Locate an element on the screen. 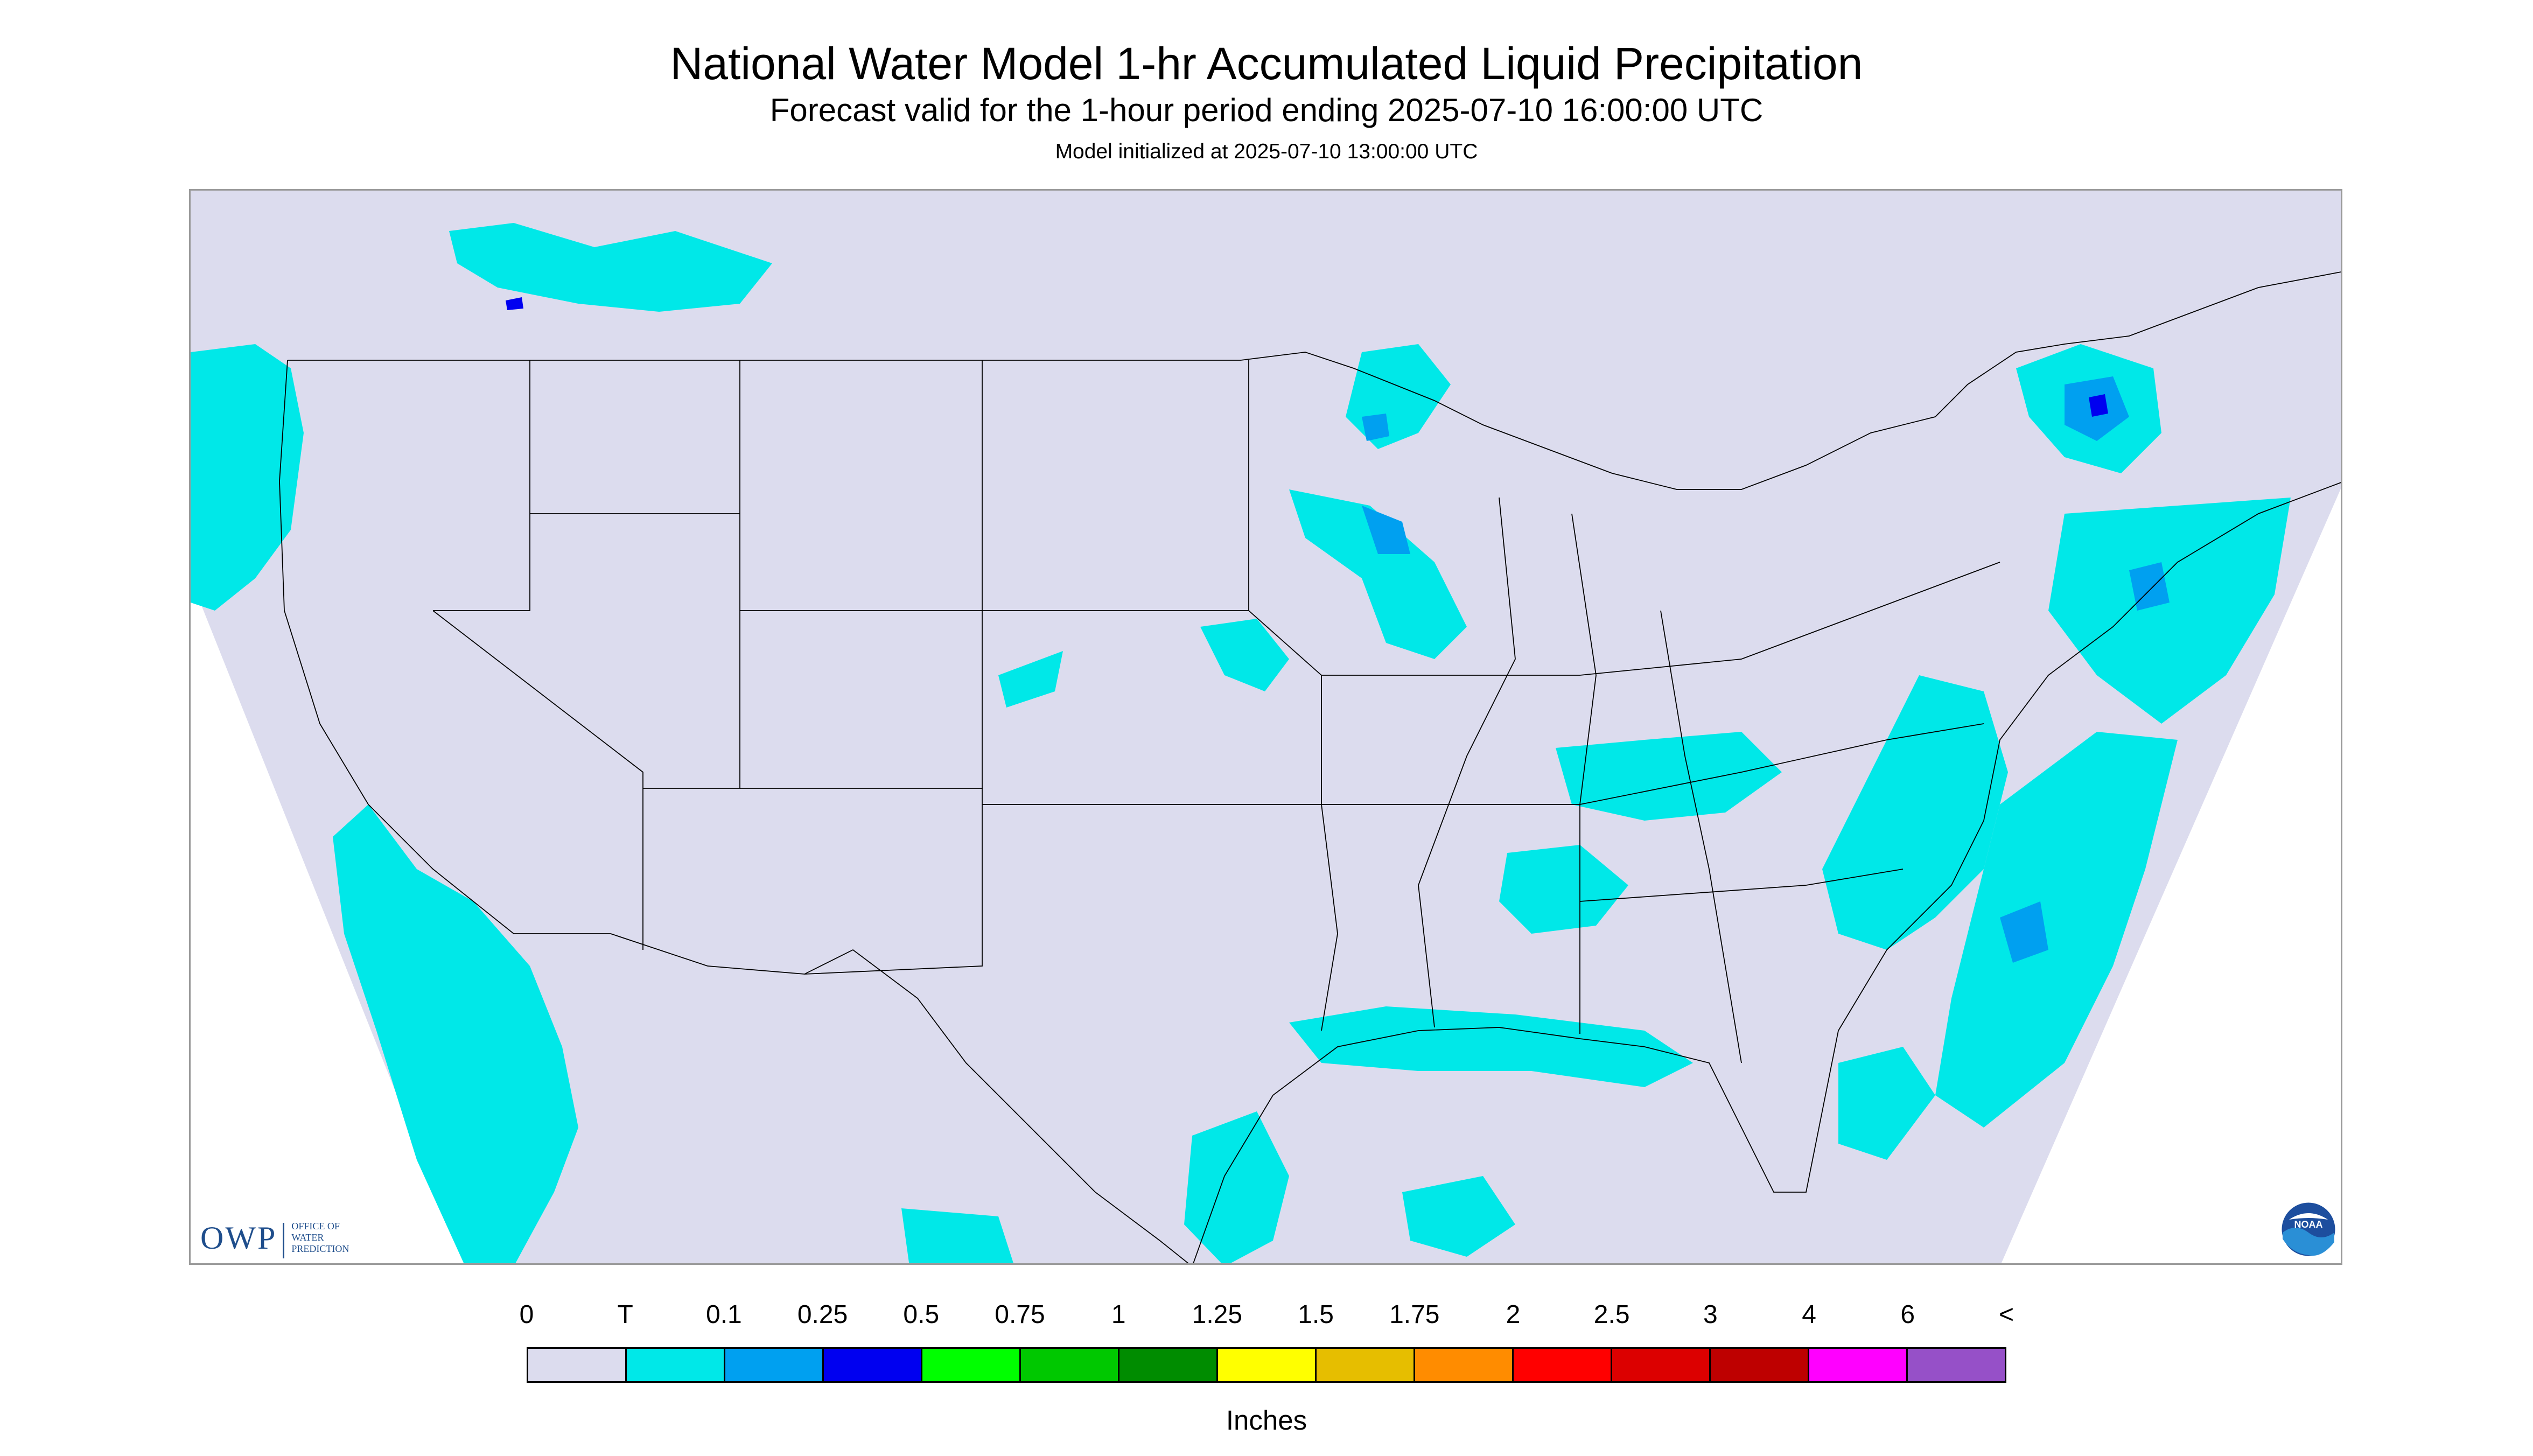 This screenshot has width=2533, height=1456. legend-tick-label: < is located at coordinates (2006, 1315).